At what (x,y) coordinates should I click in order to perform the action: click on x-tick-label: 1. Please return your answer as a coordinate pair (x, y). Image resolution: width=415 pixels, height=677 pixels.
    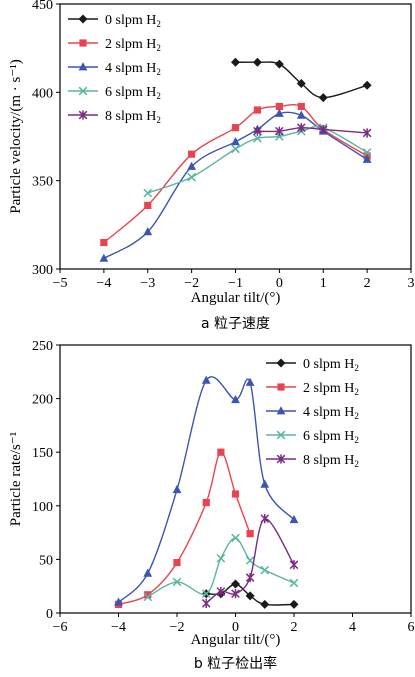
    Looking at the image, I should click on (323, 283).